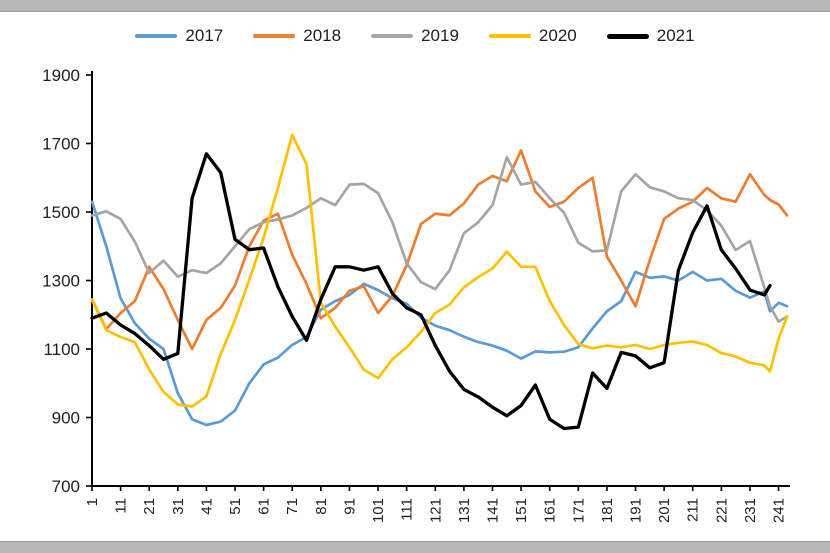  What do you see at coordinates (407, 509) in the screenshot?
I see `x-axis-label: 111` at bounding box center [407, 509].